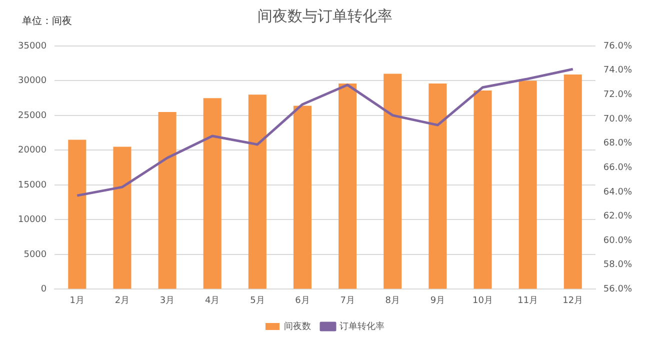 The height and width of the screenshot is (343, 650). What do you see at coordinates (362, 326) in the screenshot?
I see `legend-label: 订单转化率` at bounding box center [362, 326].